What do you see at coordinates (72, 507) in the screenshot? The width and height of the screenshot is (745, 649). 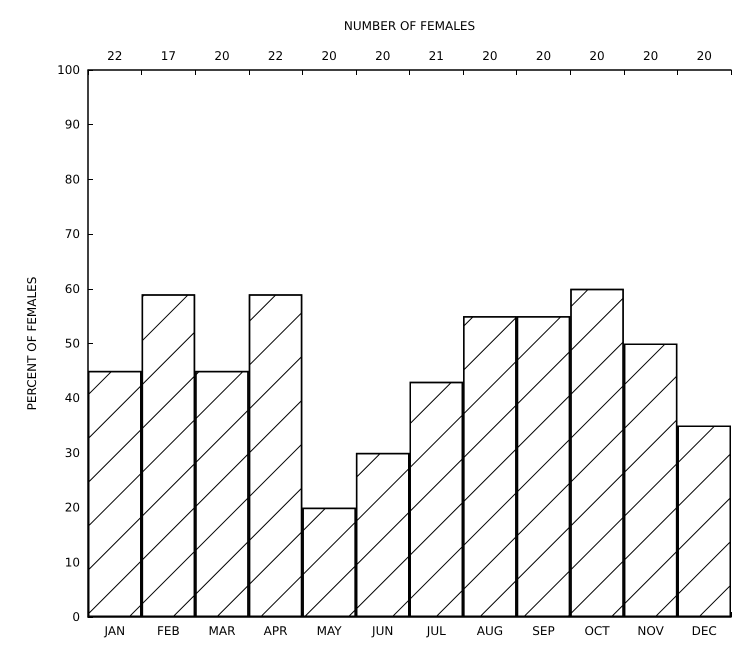 I see `y-tick-label: 20` at bounding box center [72, 507].